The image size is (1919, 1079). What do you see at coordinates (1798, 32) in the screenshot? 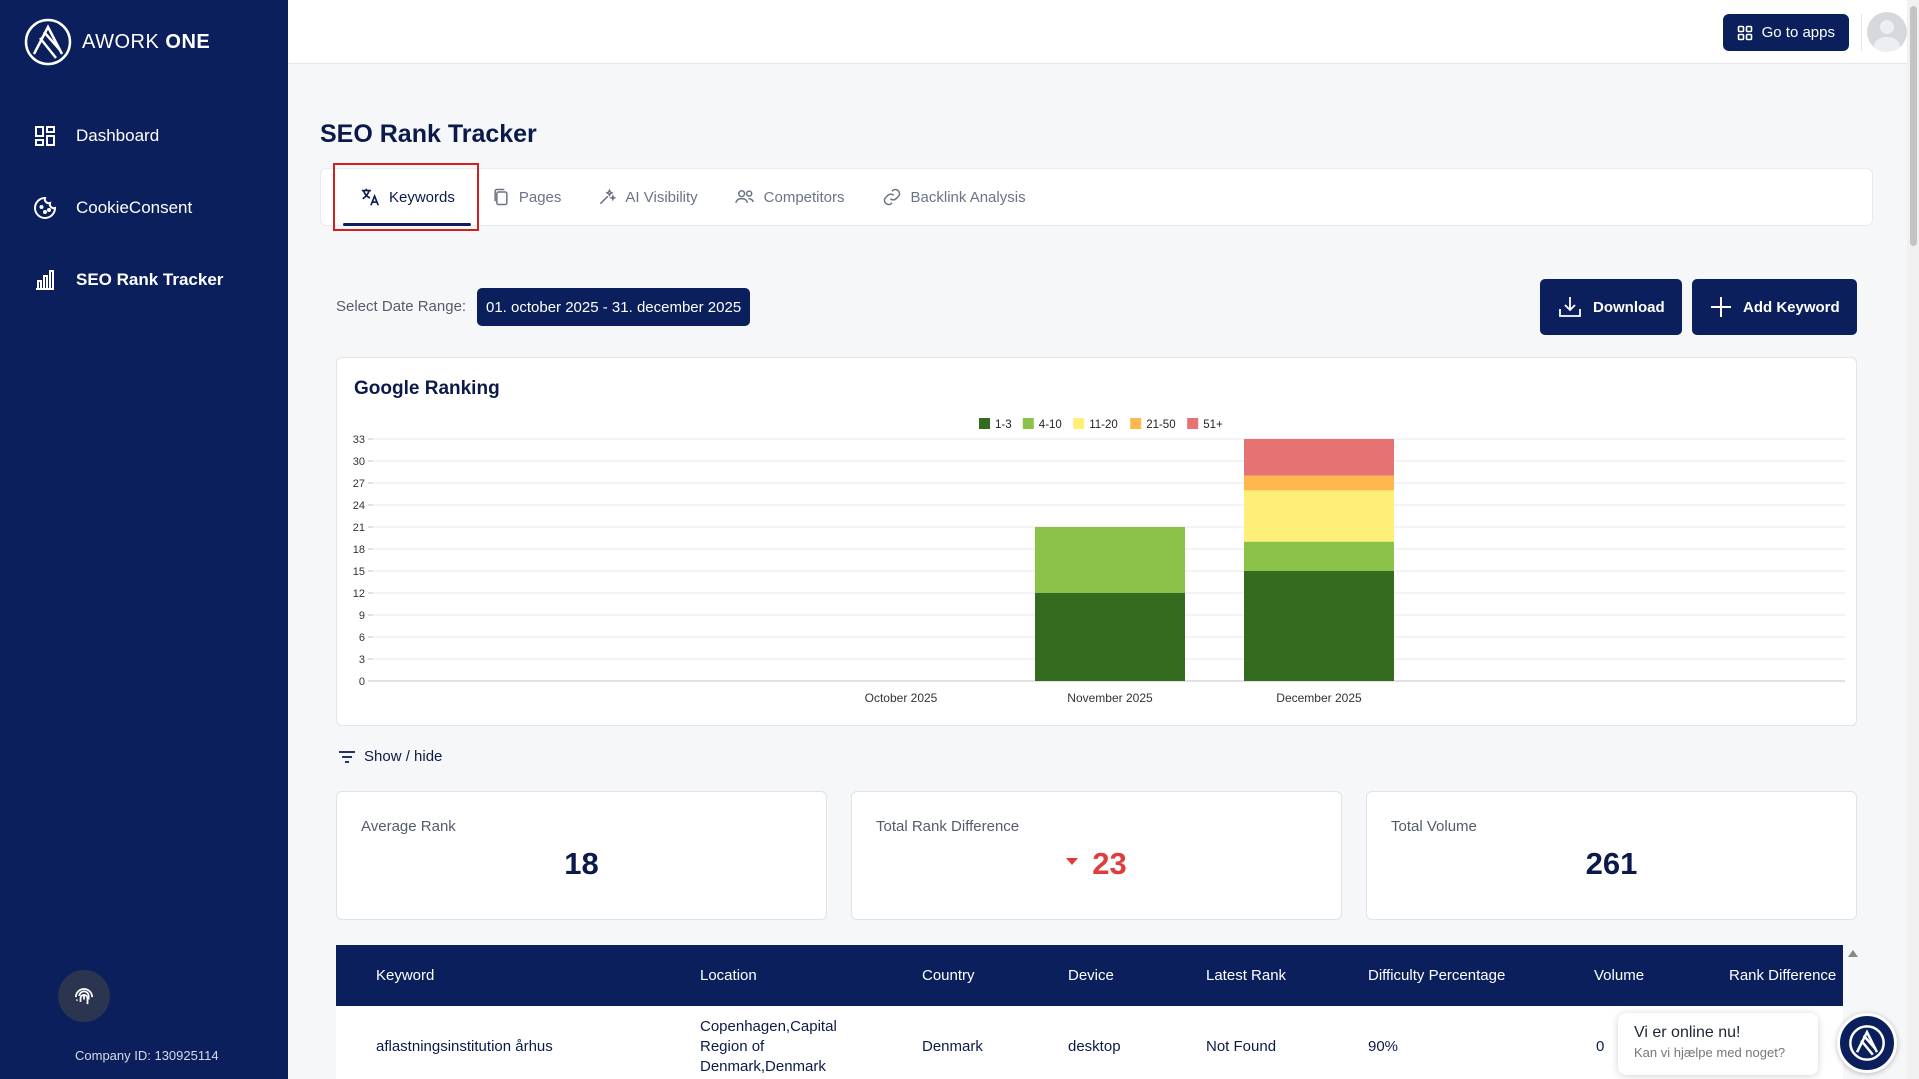
I see `go-to-apps-label: Go to apps` at bounding box center [1798, 32].